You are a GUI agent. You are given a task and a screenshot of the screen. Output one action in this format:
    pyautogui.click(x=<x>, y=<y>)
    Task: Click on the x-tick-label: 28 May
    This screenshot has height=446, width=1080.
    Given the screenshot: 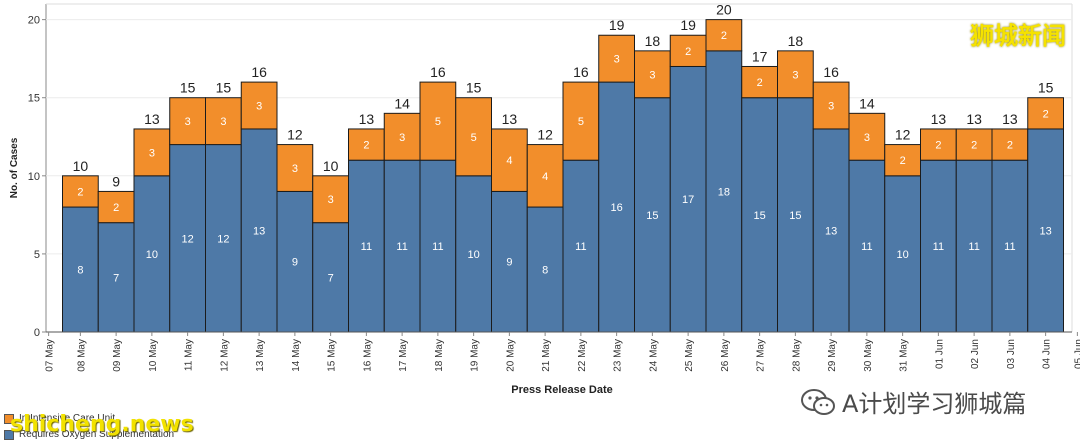 What is the action you would take?
    pyautogui.click(x=796, y=355)
    